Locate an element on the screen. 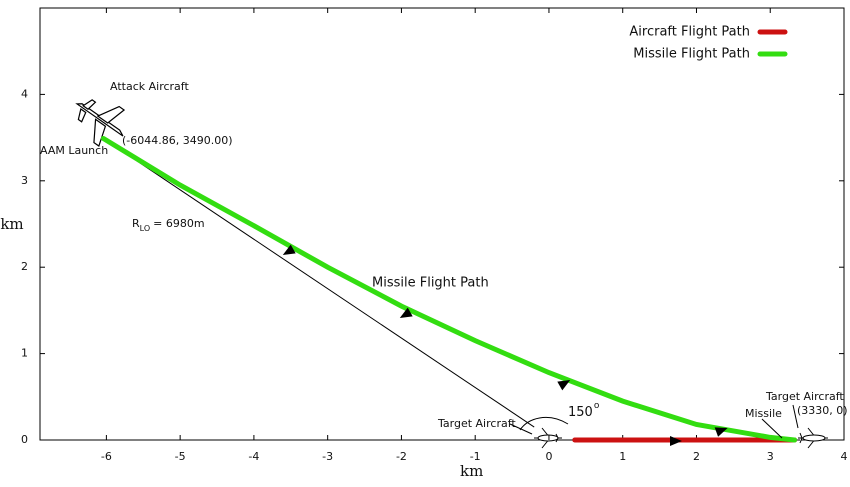 This screenshot has height=487, width=850. x-axis-label: km is located at coordinates (471, 471).